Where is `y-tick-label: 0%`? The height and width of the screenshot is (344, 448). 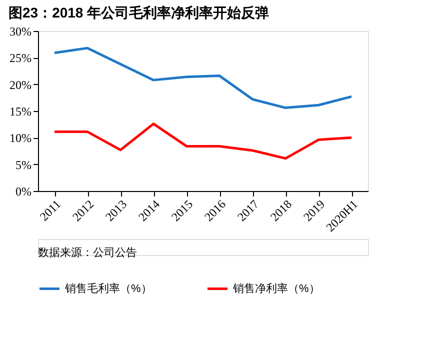 y-tick-label: 0% is located at coordinates (24, 191).